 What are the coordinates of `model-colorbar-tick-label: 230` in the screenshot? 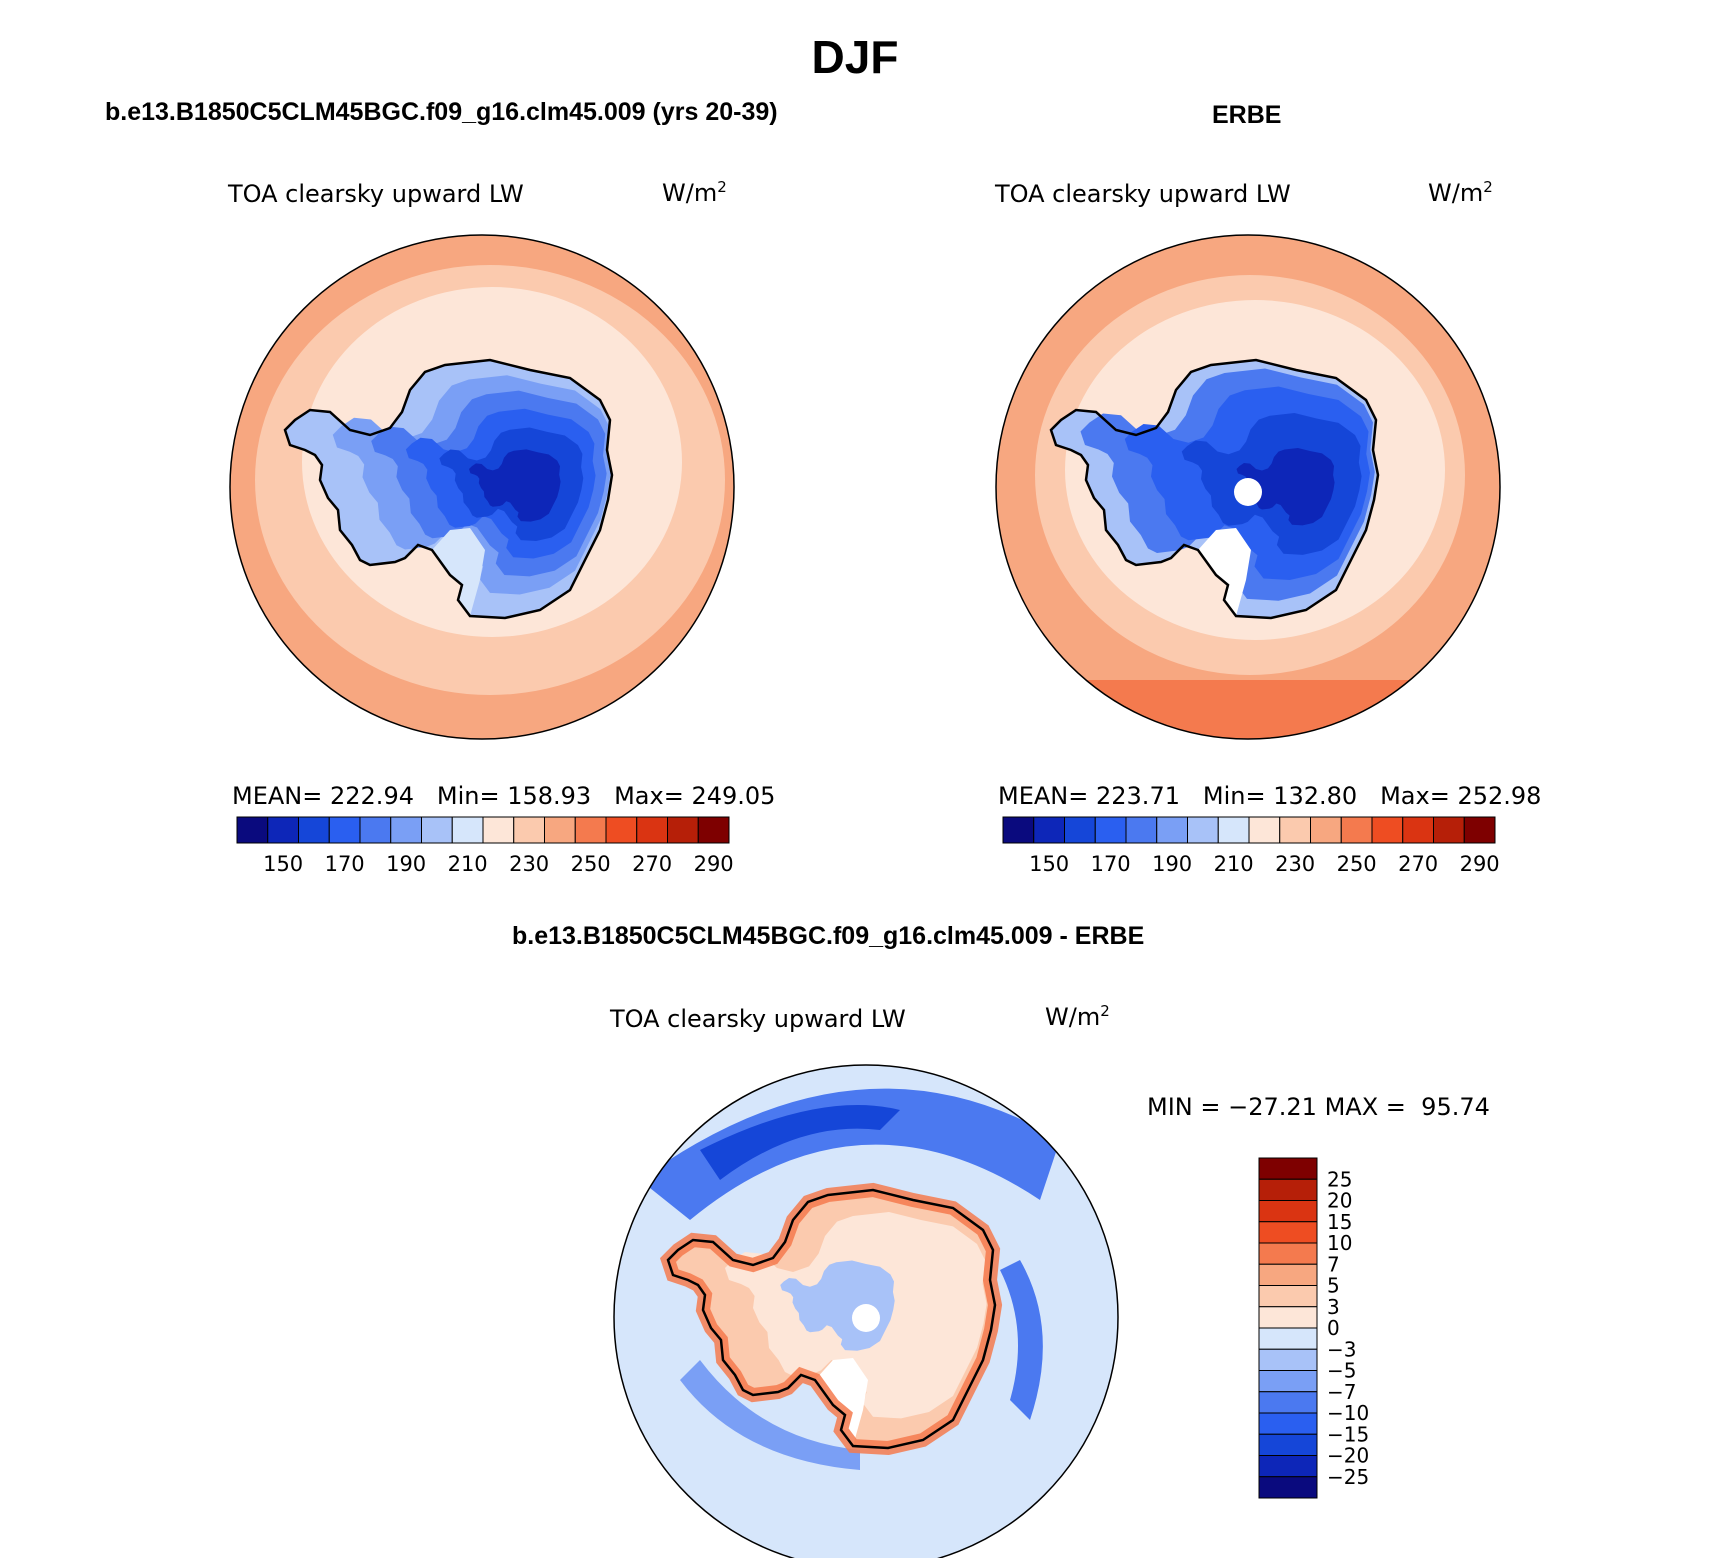 It's located at (529, 864).